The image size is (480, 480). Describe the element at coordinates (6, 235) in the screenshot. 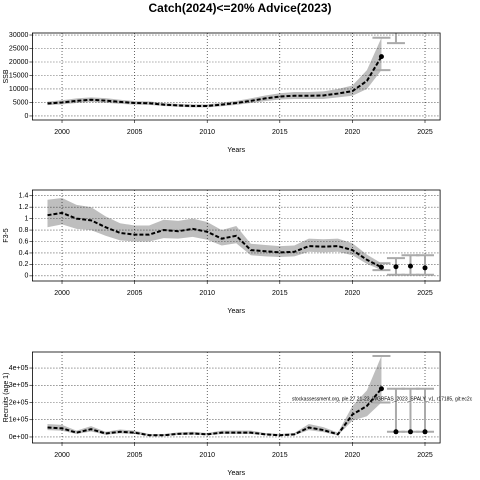

I see `y-axis-label: F3-5` at that location.